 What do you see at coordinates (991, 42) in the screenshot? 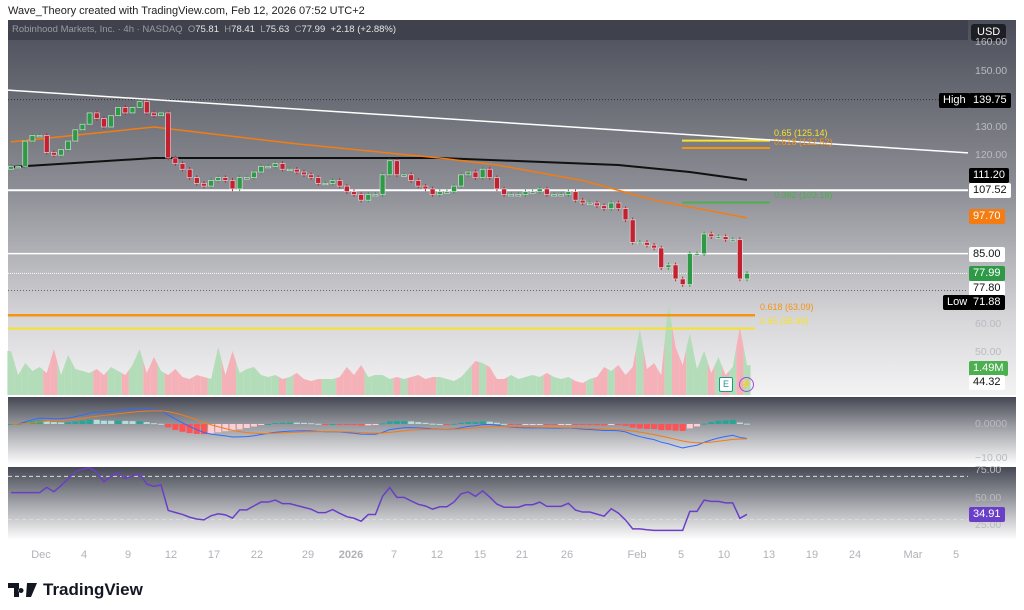
I see `price-tick: 160.00` at bounding box center [991, 42].